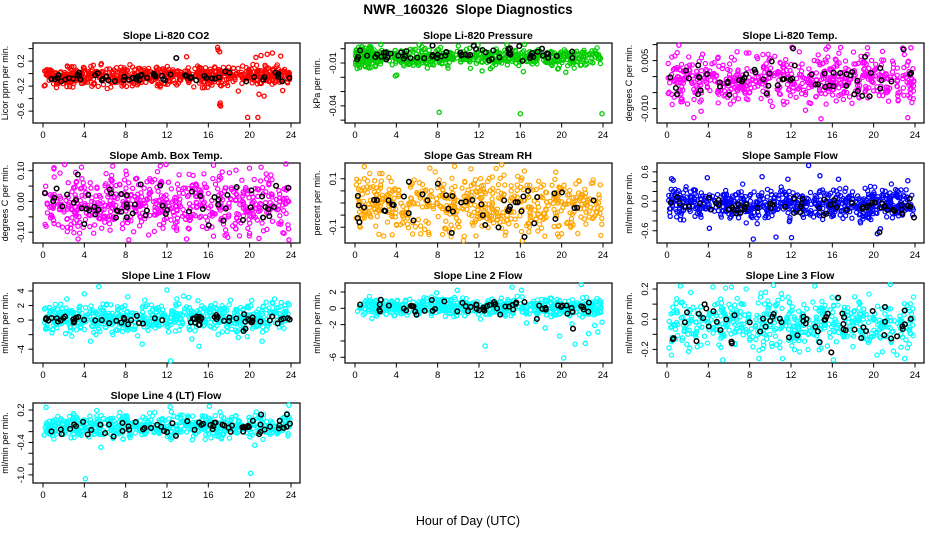 This screenshot has height=540, width=936. What do you see at coordinates (21, 61) in the screenshot?
I see `svg-text: 0.2` at bounding box center [21, 61].